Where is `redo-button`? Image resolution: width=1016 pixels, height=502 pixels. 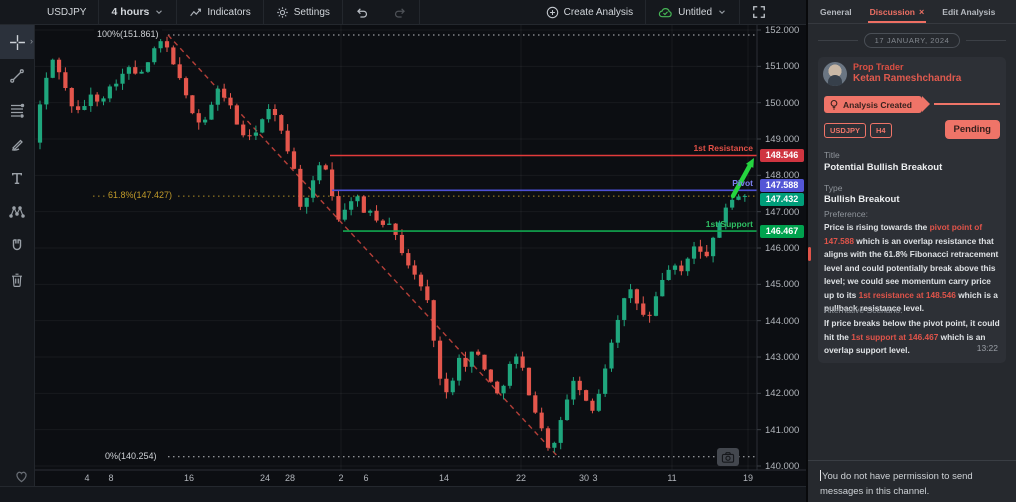 redo-button is located at coordinates (400, 12).